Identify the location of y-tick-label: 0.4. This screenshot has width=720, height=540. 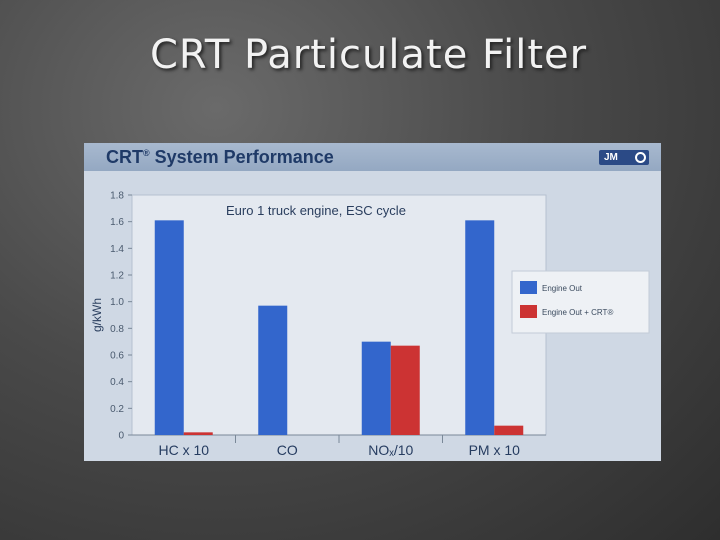
(117, 382).